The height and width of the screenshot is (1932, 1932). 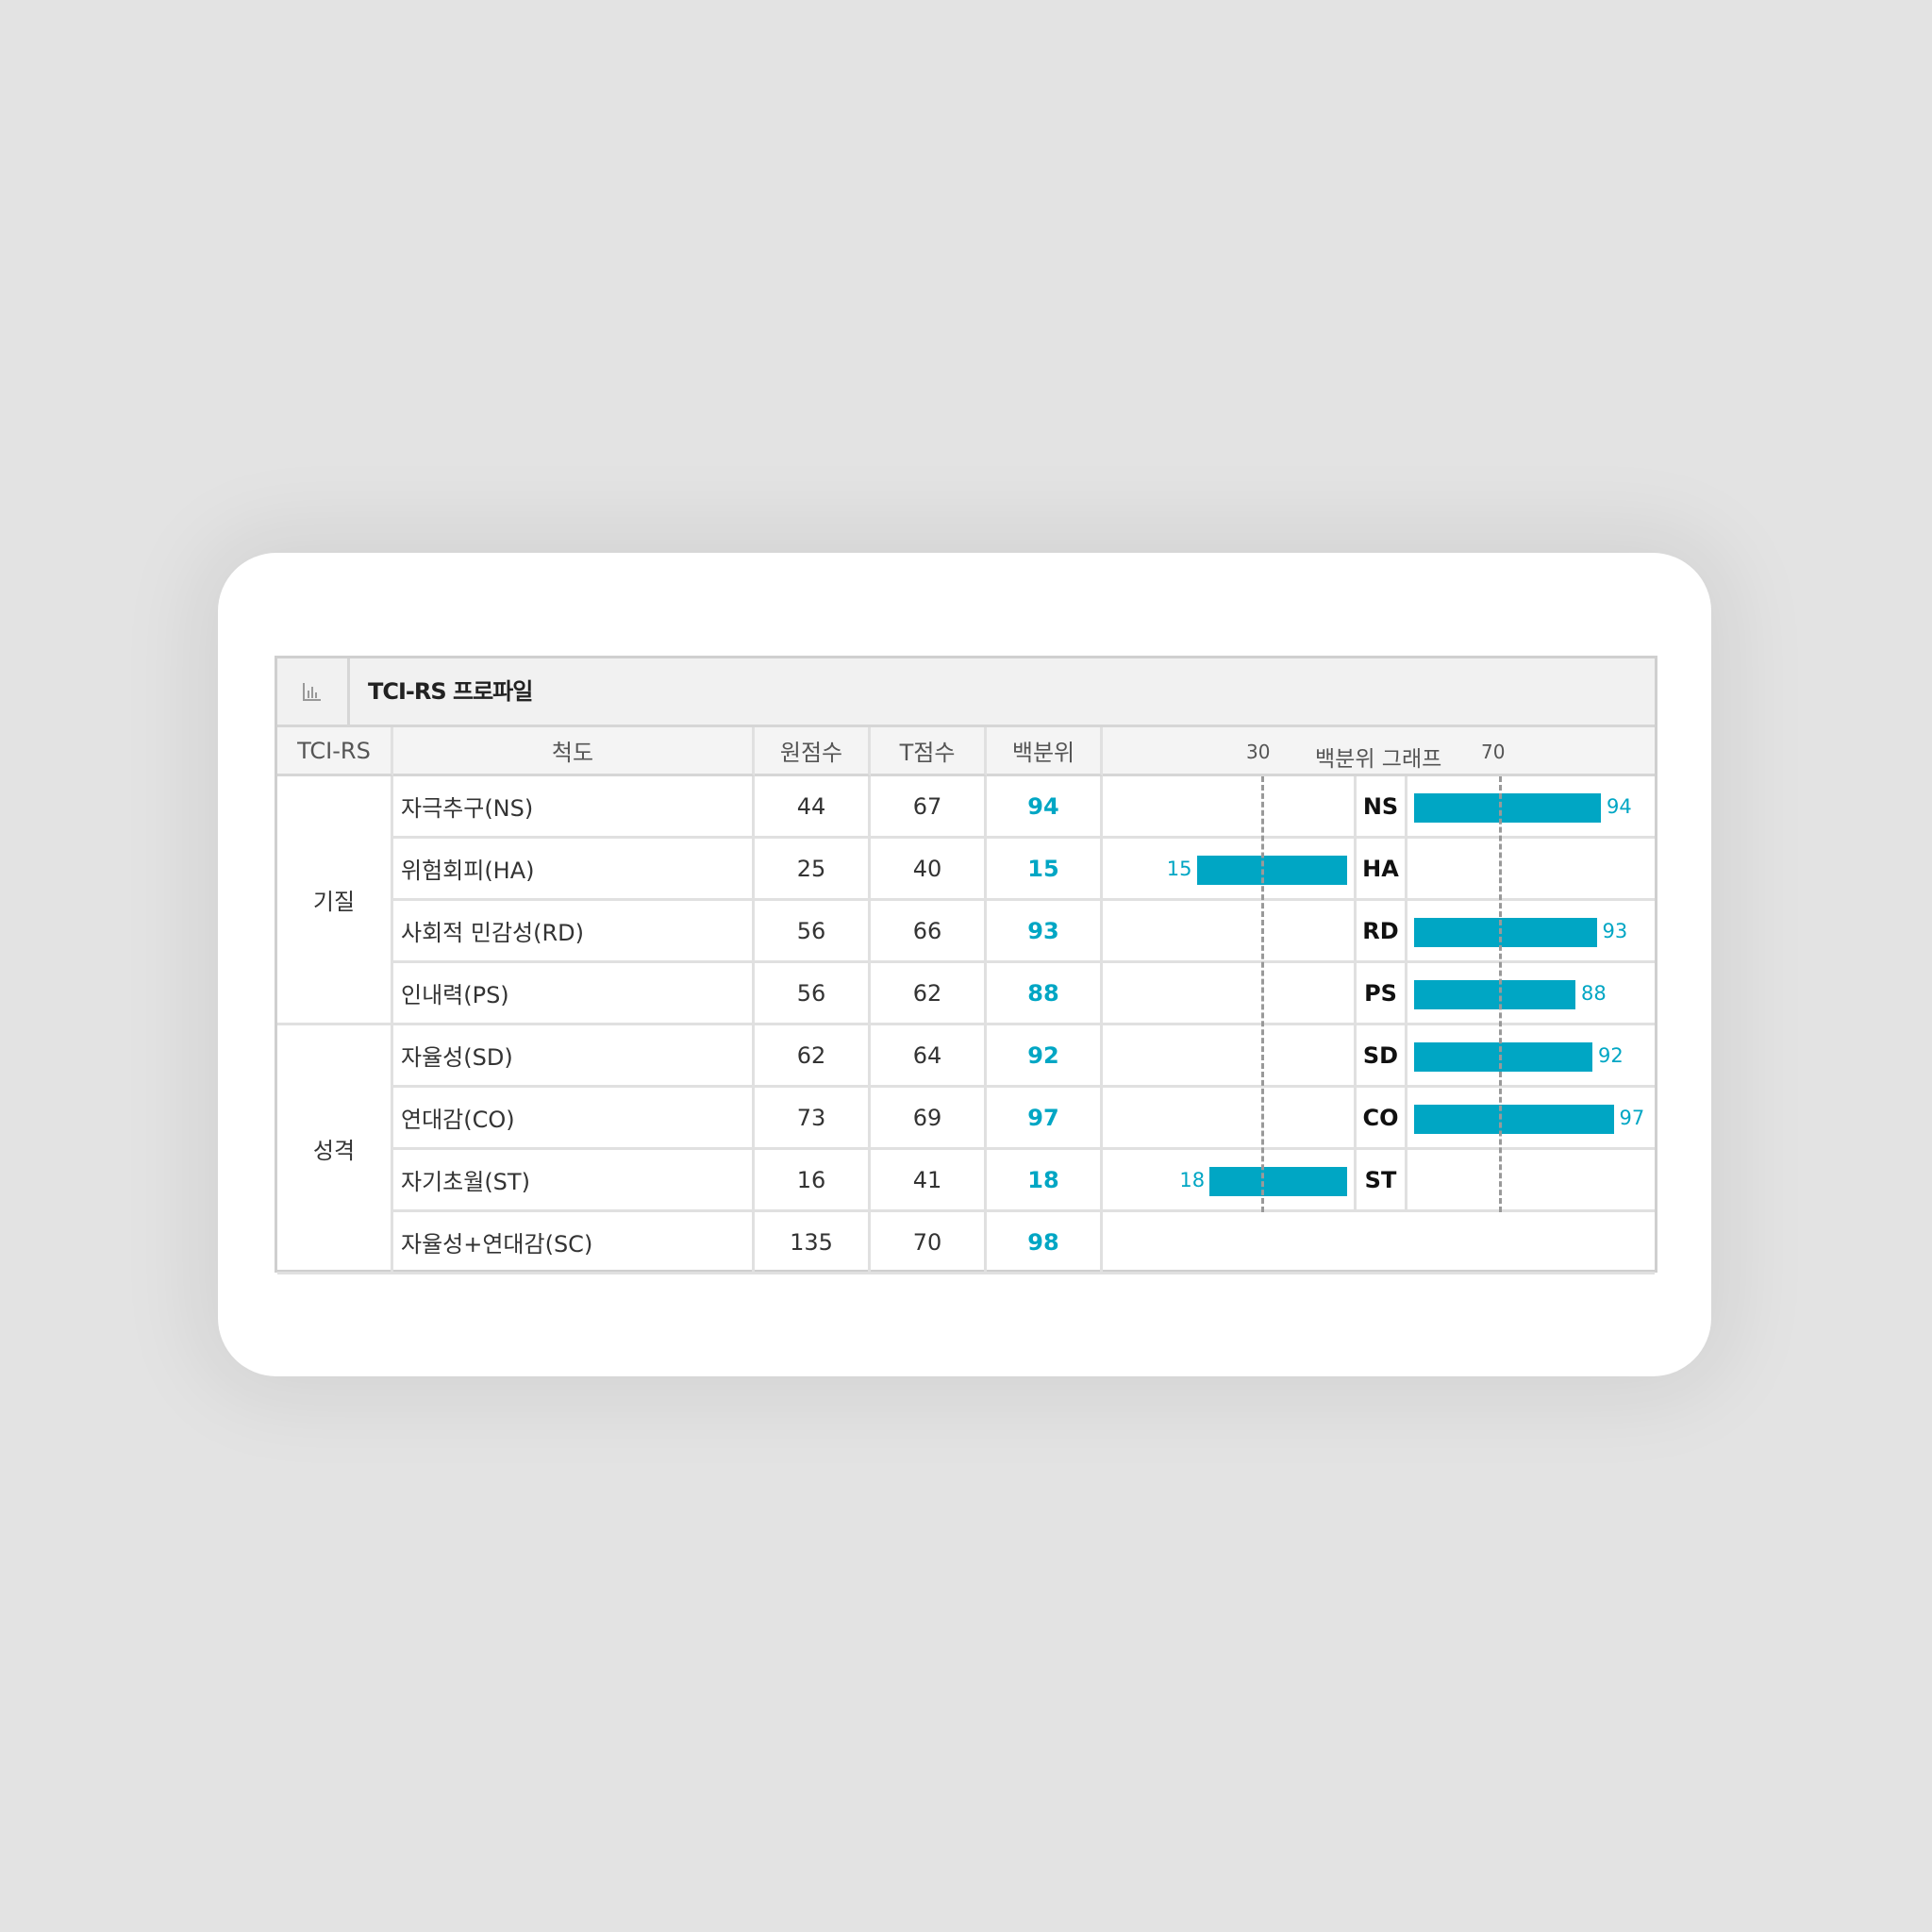 I want to click on scale-name: 자율성+연대감(SC), so click(x=574, y=1243).